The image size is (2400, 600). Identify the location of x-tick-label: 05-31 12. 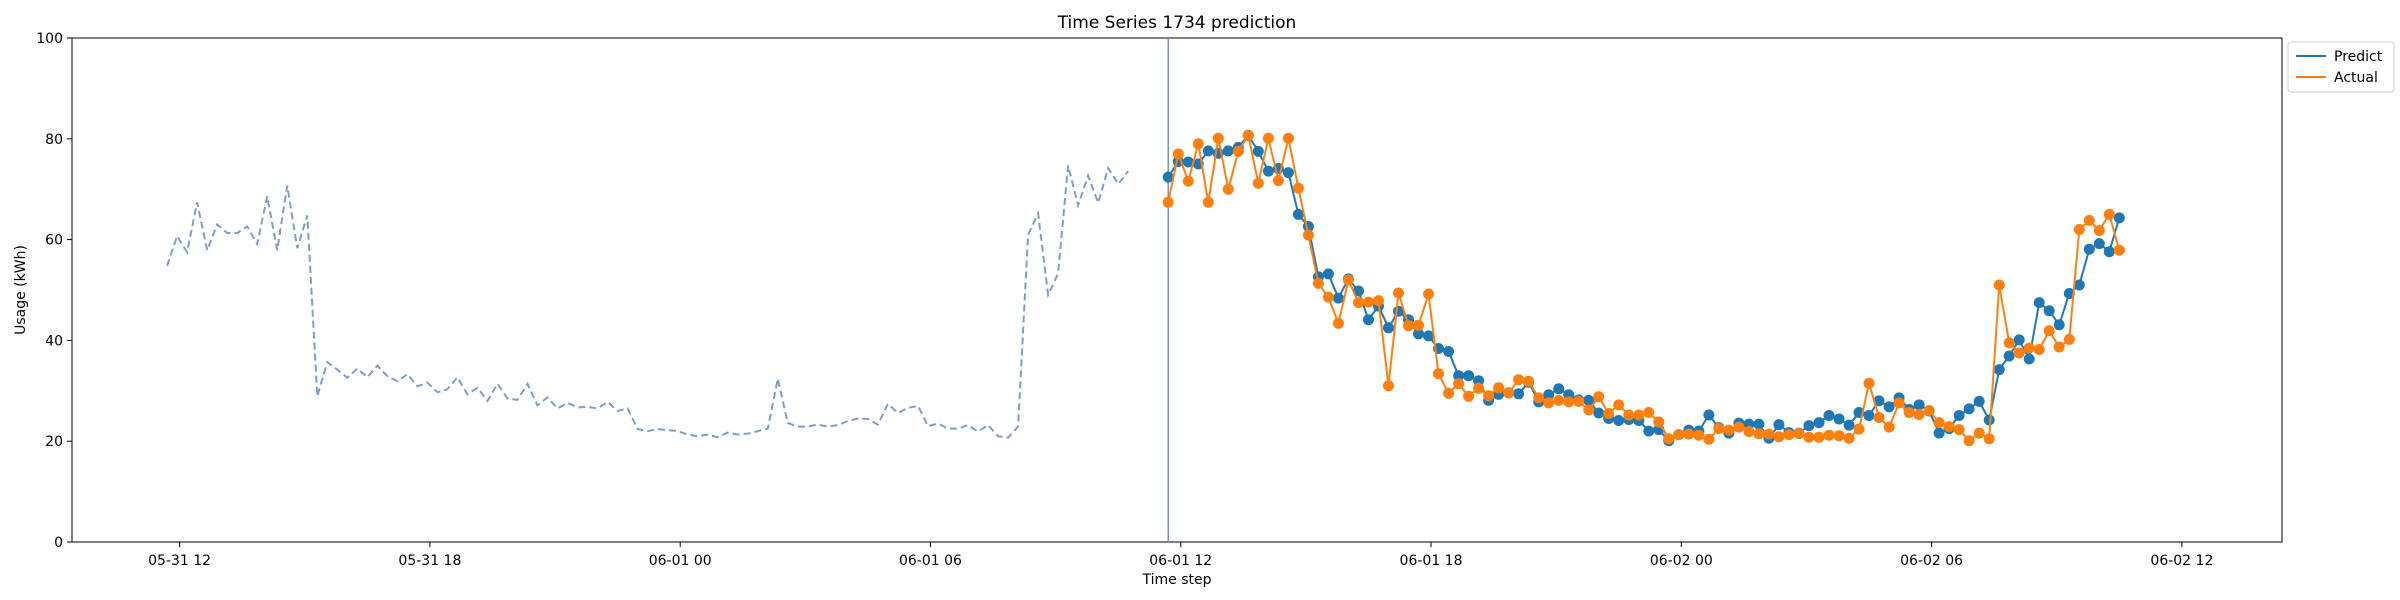
(179, 561).